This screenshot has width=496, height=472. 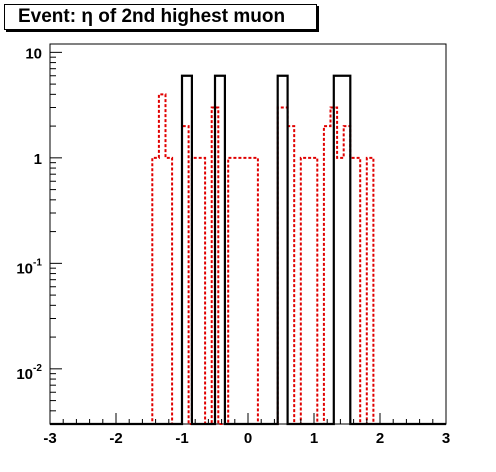 I want to click on x-tick-label: 3, so click(x=446, y=438).